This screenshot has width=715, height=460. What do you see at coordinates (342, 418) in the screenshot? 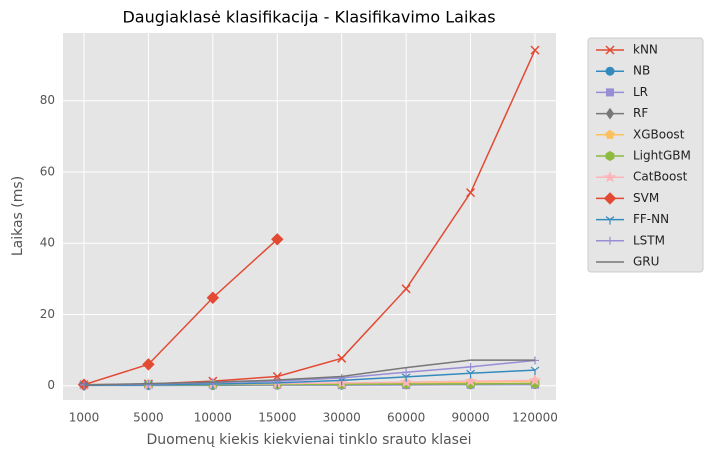
I see `x-tick-label: 30000` at bounding box center [342, 418].